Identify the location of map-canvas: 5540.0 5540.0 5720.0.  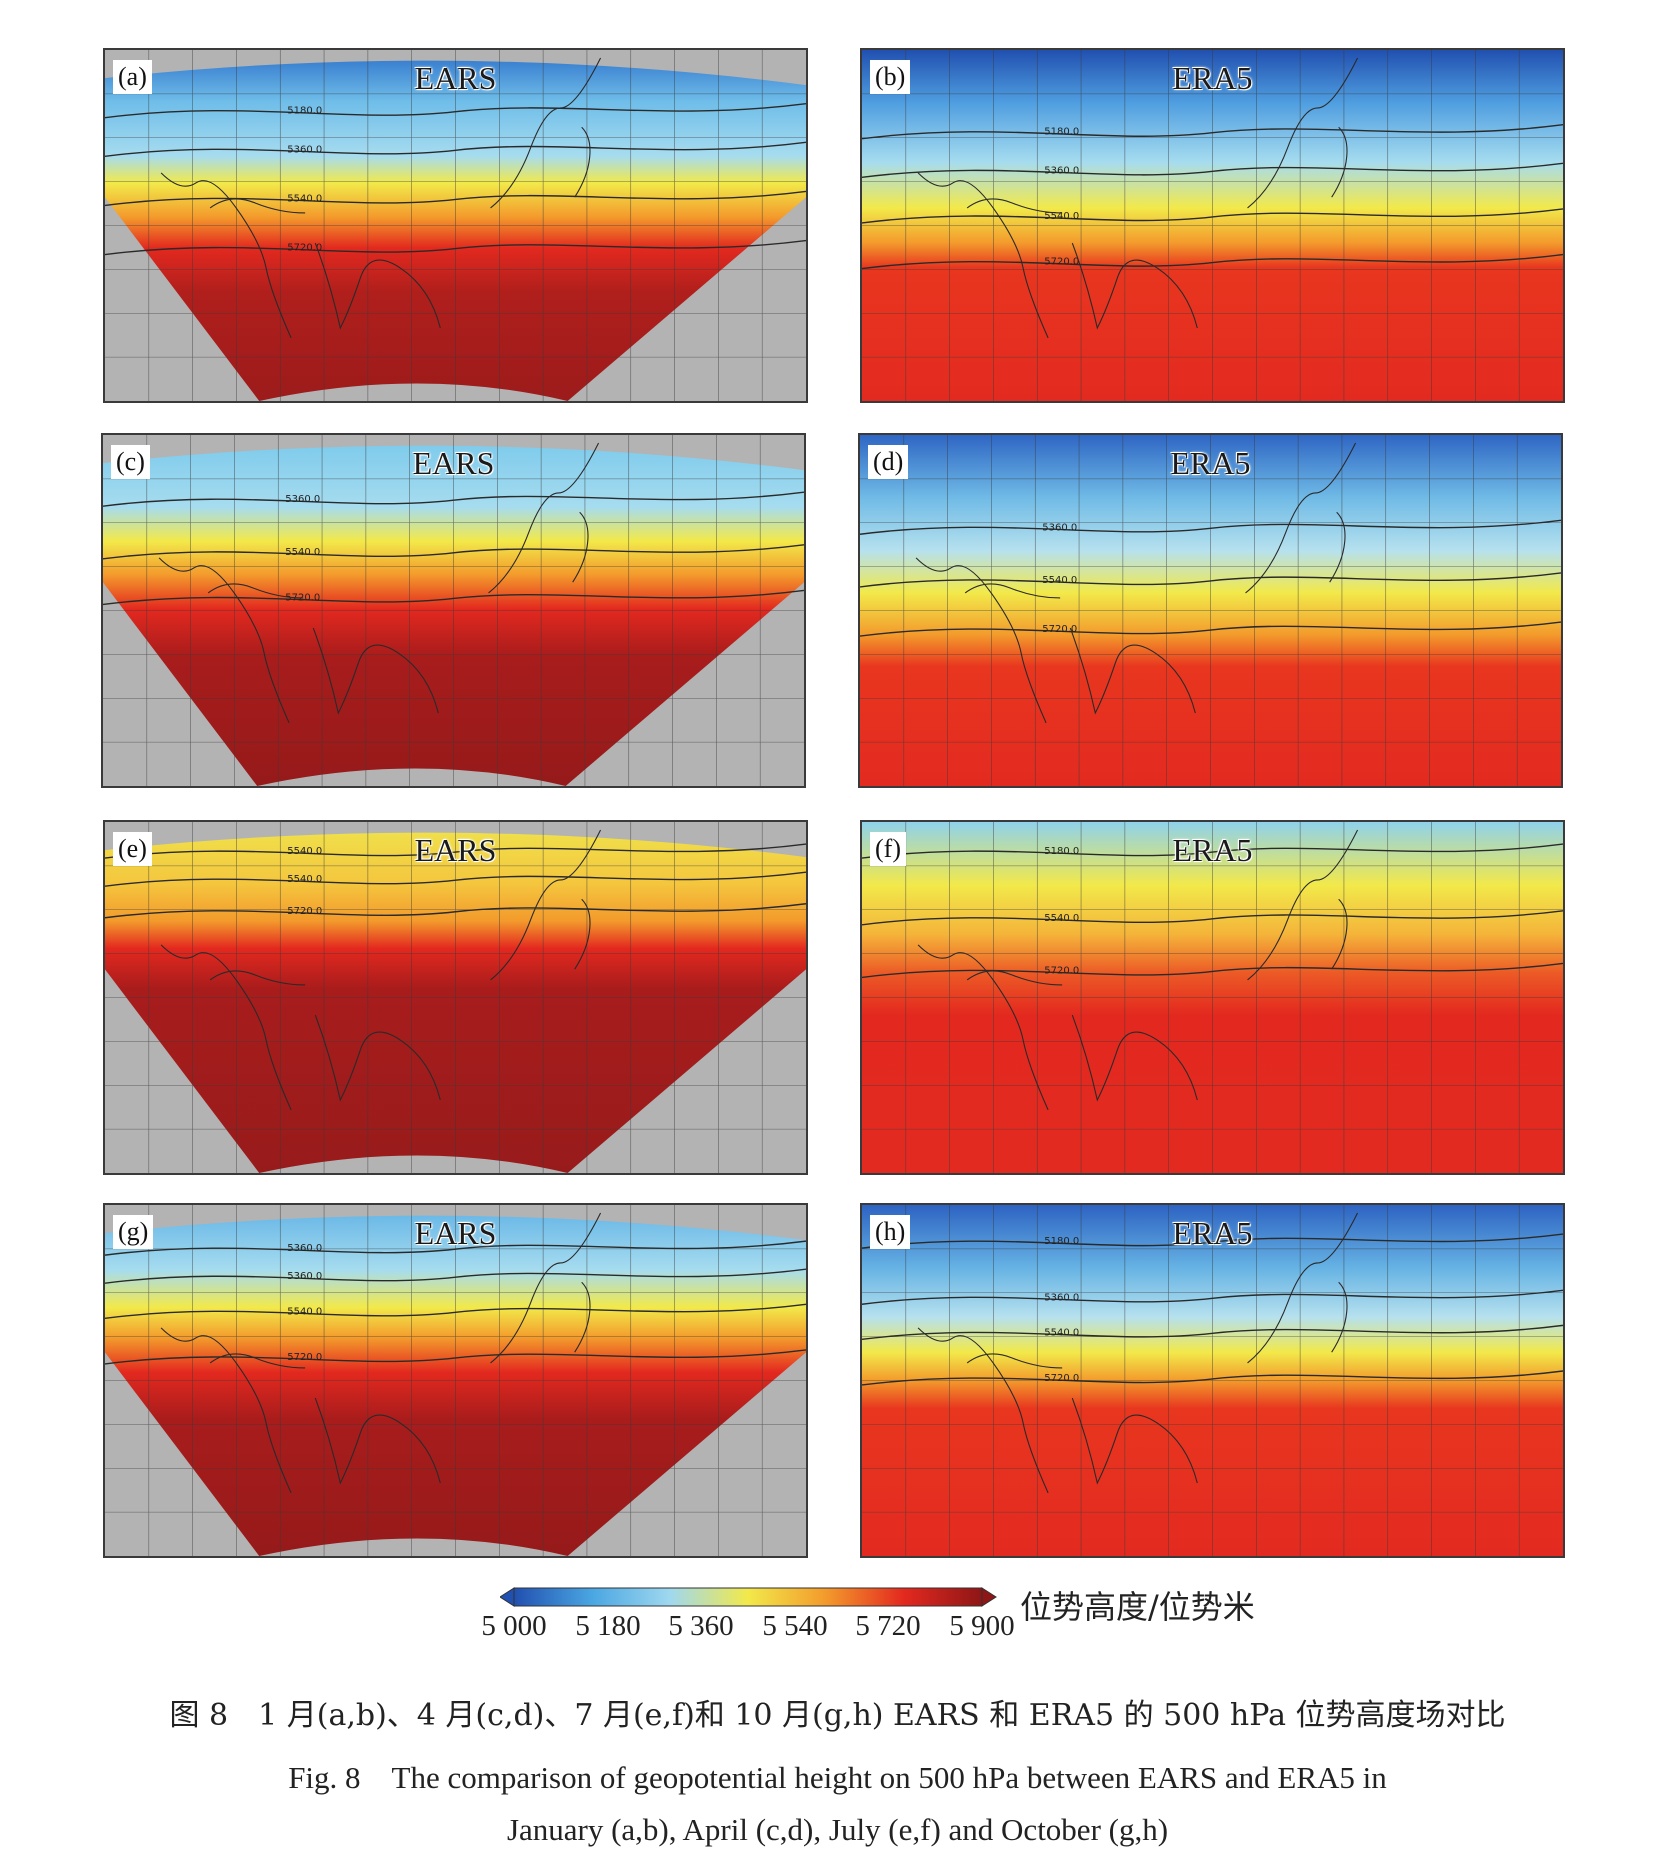
(455, 997).